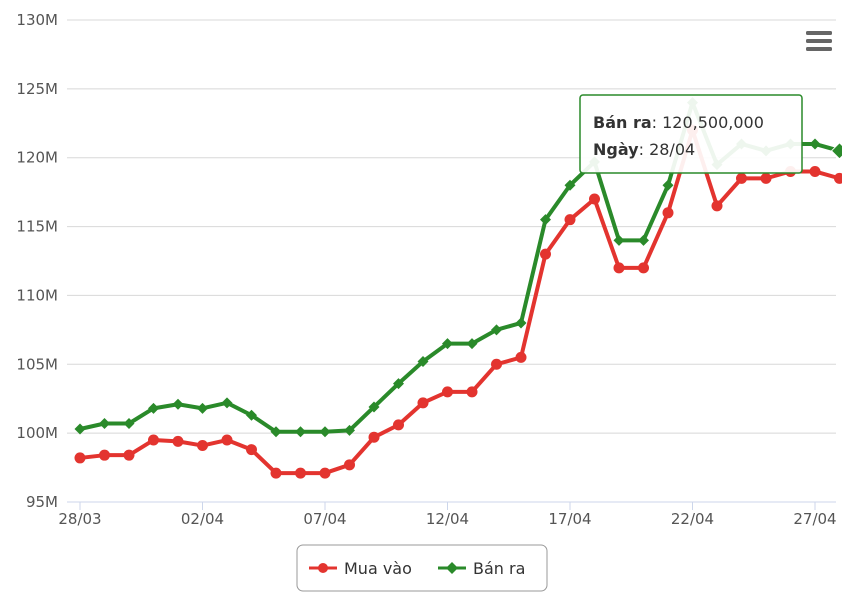 The height and width of the screenshot is (598, 842). Describe the element at coordinates (79, 519) in the screenshot. I see `x-tick-label: 28/03` at that location.